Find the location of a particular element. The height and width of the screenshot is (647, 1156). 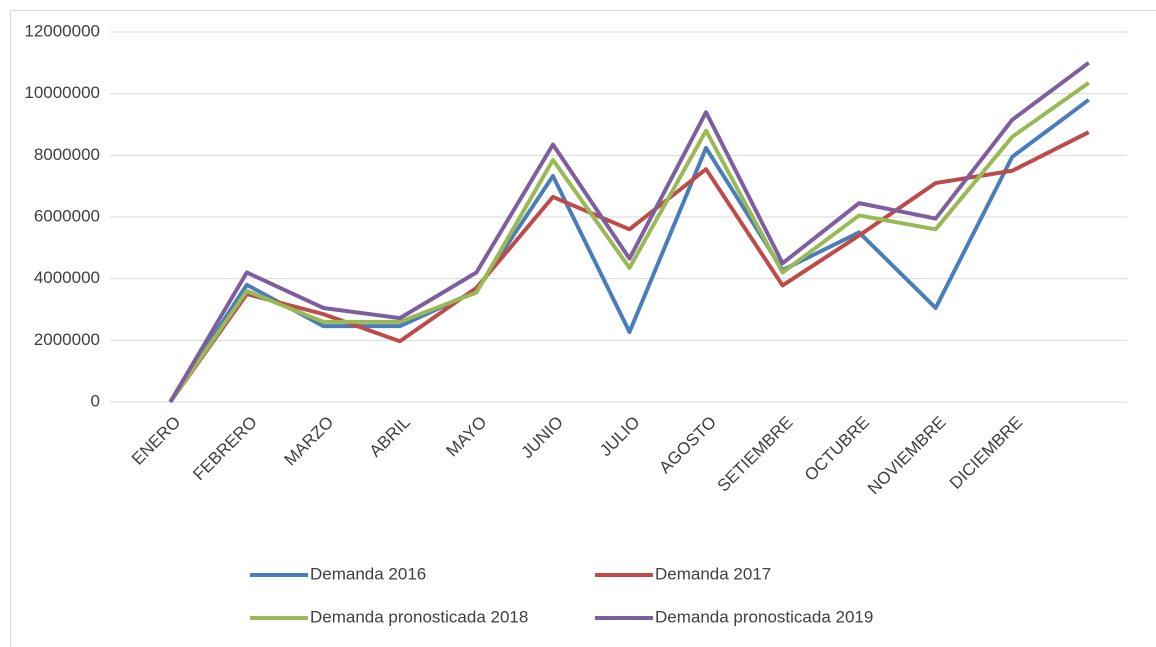

y-tick-label: 0 is located at coordinates (95, 400).